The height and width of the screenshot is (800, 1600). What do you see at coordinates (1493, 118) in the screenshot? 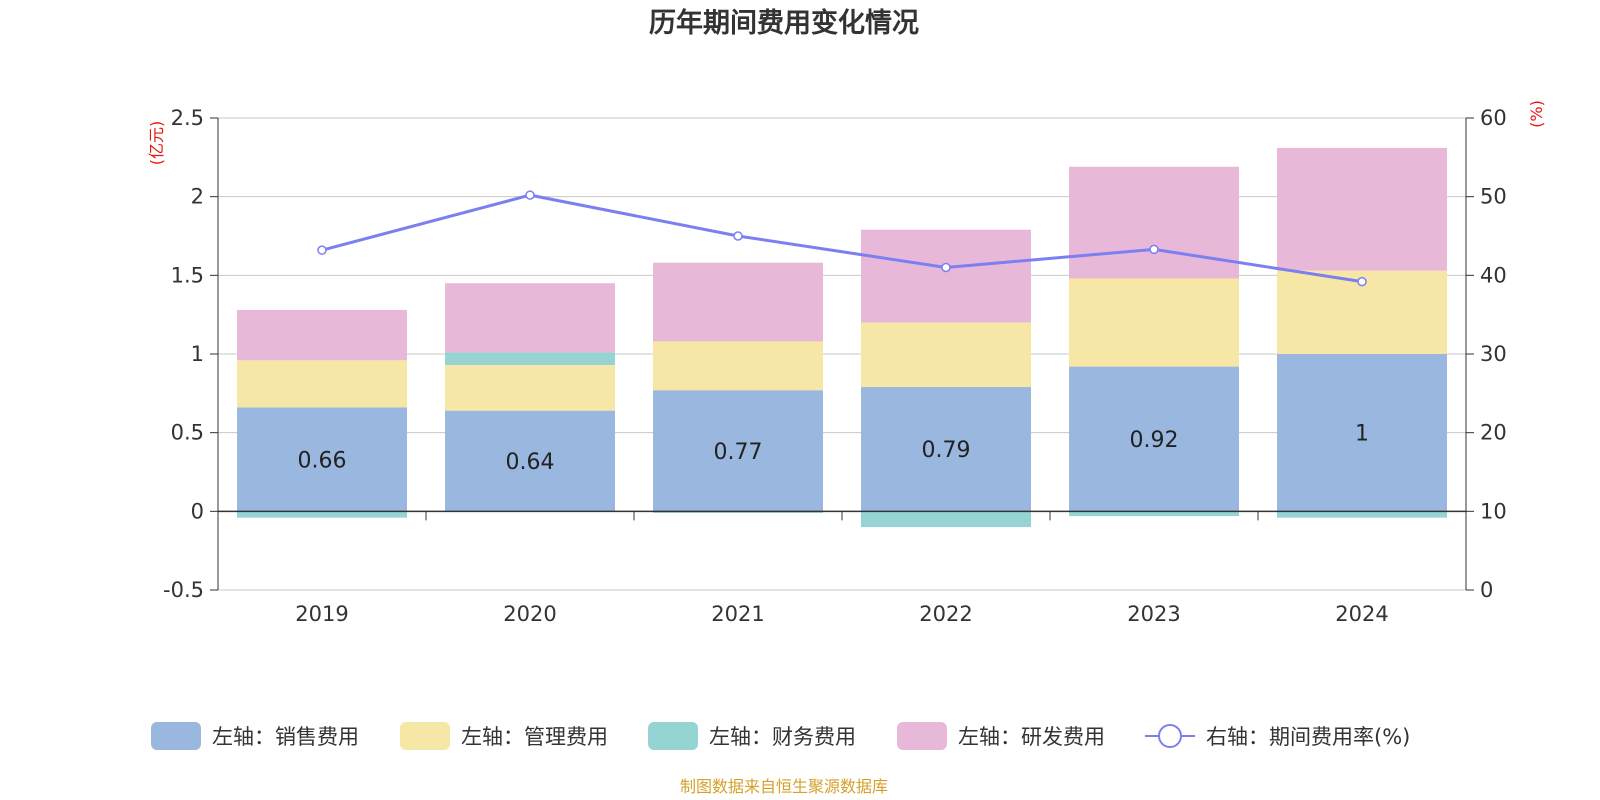
I see `right-axis-tick-label: 60` at bounding box center [1493, 118].